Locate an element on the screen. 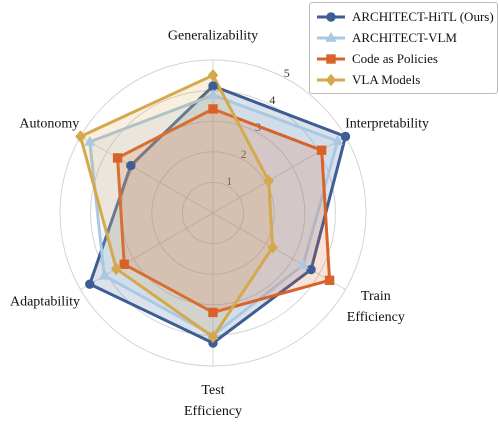  legend-label: ARCHITECT-VLM is located at coordinates (404, 37).